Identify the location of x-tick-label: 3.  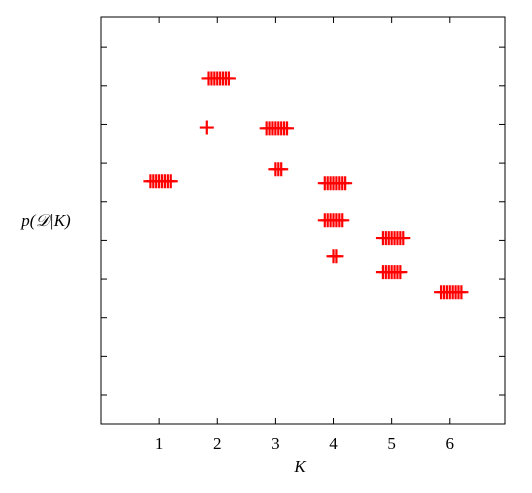
(275, 443).